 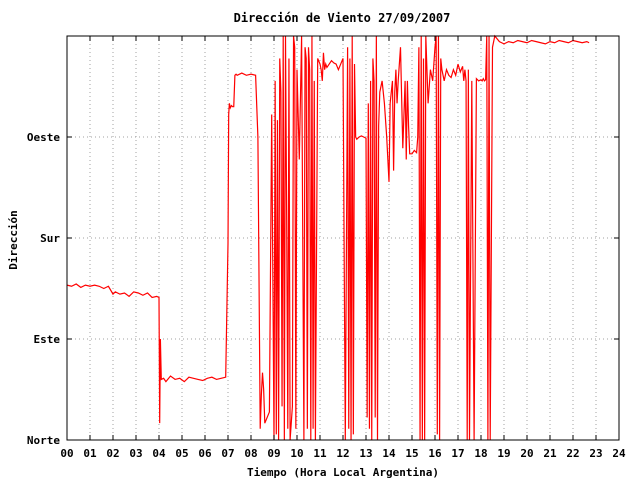 What do you see at coordinates (112, 453) in the screenshot?
I see `x-tick-label: 02` at bounding box center [112, 453].